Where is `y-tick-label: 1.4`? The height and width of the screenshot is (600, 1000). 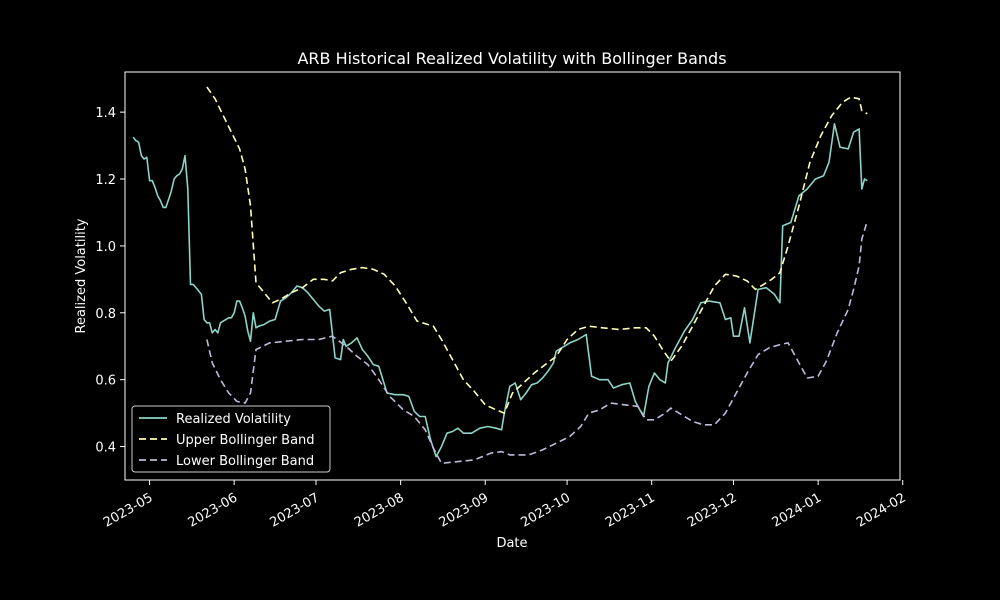
y-tick-label: 1.4 is located at coordinates (105, 113).